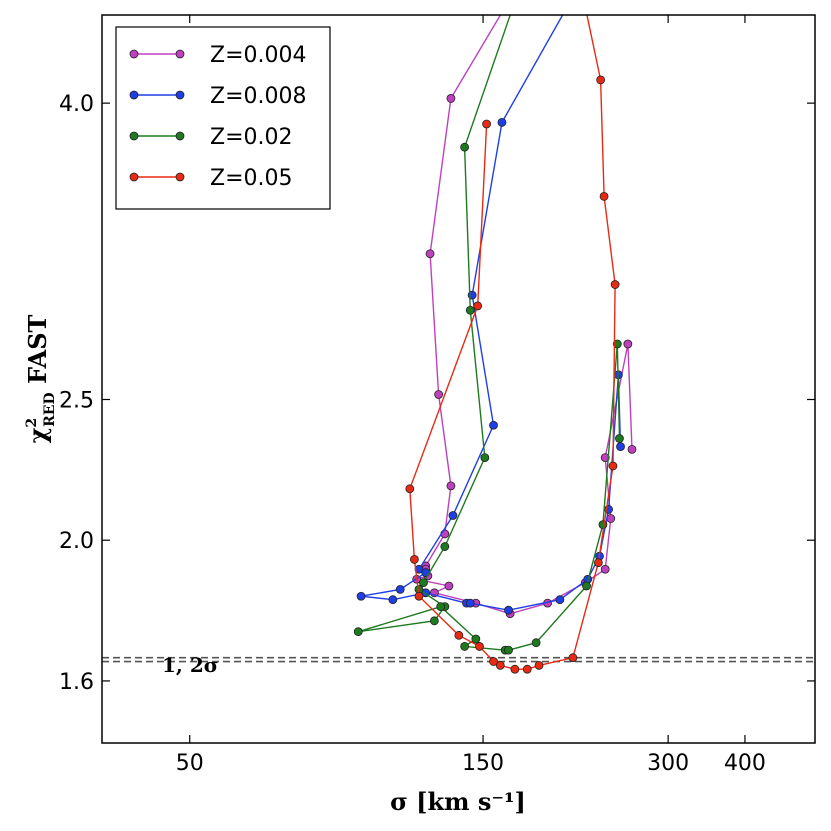 The image size is (831, 831). What do you see at coordinates (218, 117) in the screenshot?
I see `legend-items: Z=0.004 Z=0.008 Z=0.02 Z=0.05` at bounding box center [218, 117].